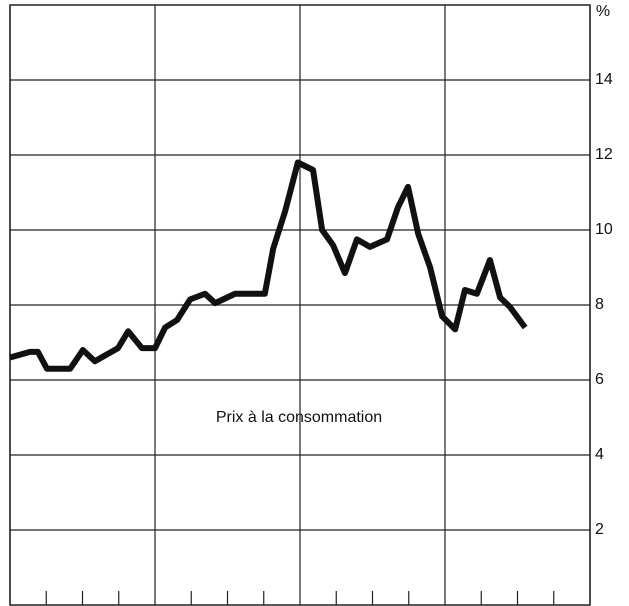  What do you see at coordinates (604, 79) in the screenshot?
I see `y-tick-label: 14` at bounding box center [604, 79].